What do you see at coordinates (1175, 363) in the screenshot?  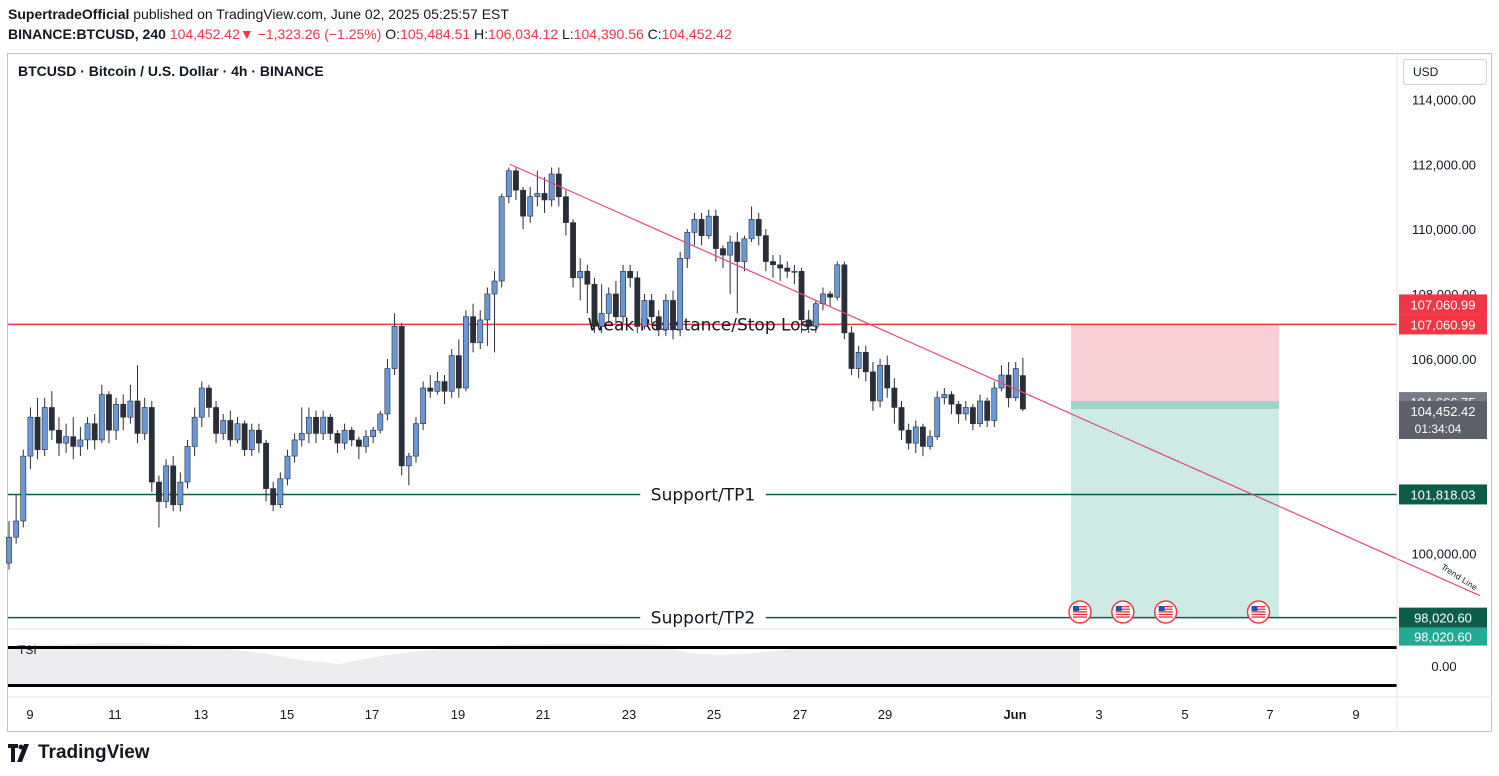 I see `risk-zone` at bounding box center [1175, 363].